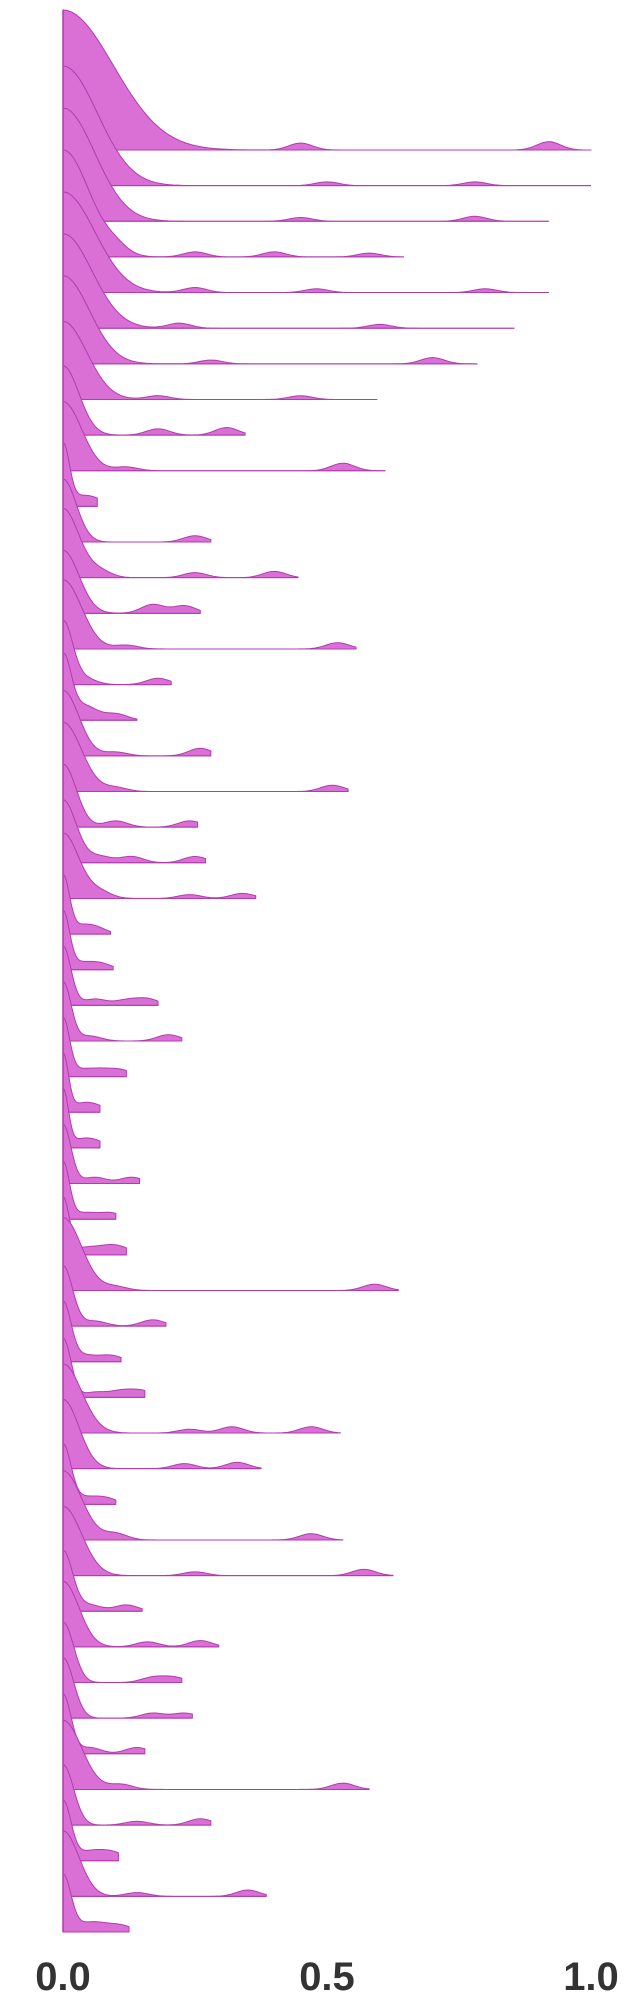  I want to click on x-tick-label: 0.0, so click(63, 1977).